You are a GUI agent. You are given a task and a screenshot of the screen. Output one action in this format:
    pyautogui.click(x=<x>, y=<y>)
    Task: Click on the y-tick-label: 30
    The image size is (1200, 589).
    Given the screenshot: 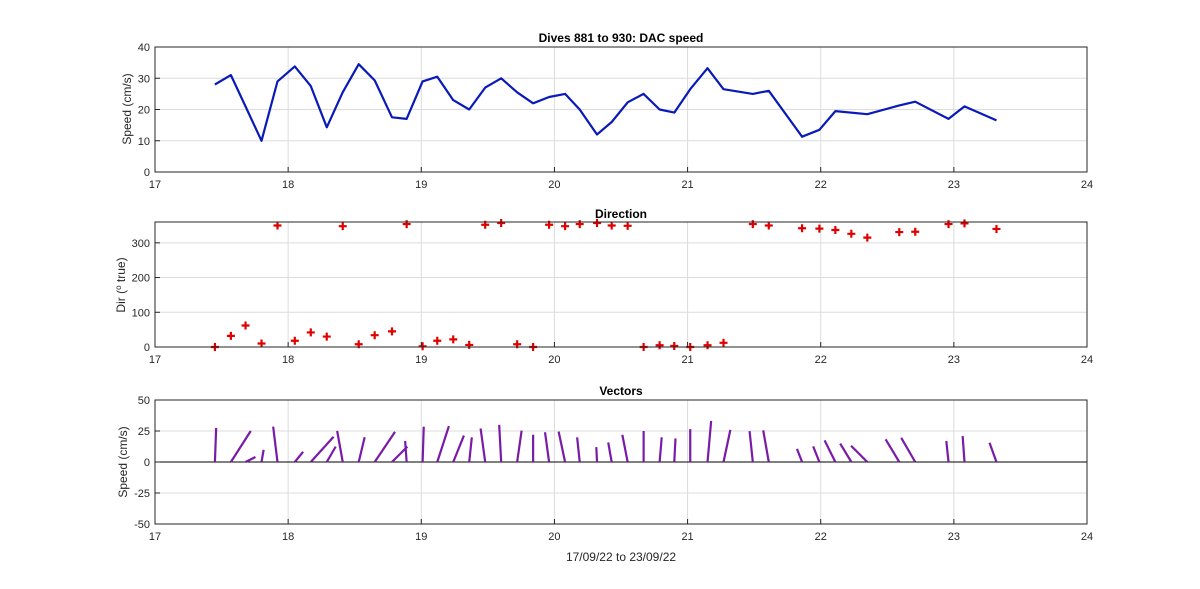 What is the action you would take?
    pyautogui.click(x=144, y=79)
    